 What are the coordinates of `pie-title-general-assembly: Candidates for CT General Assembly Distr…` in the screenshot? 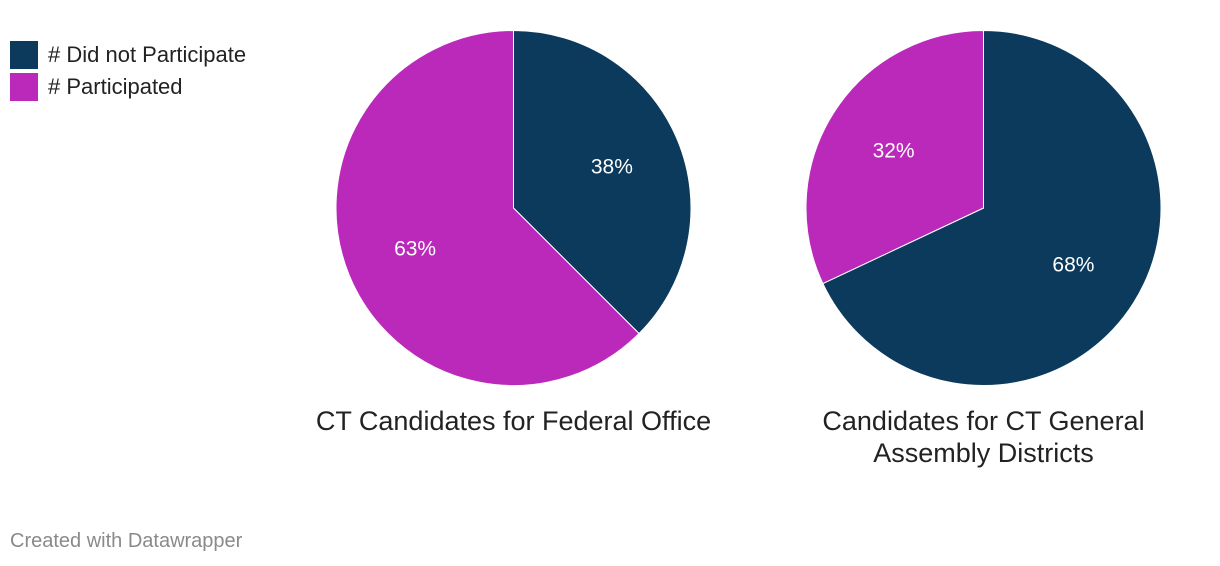 It's located at (983, 437).